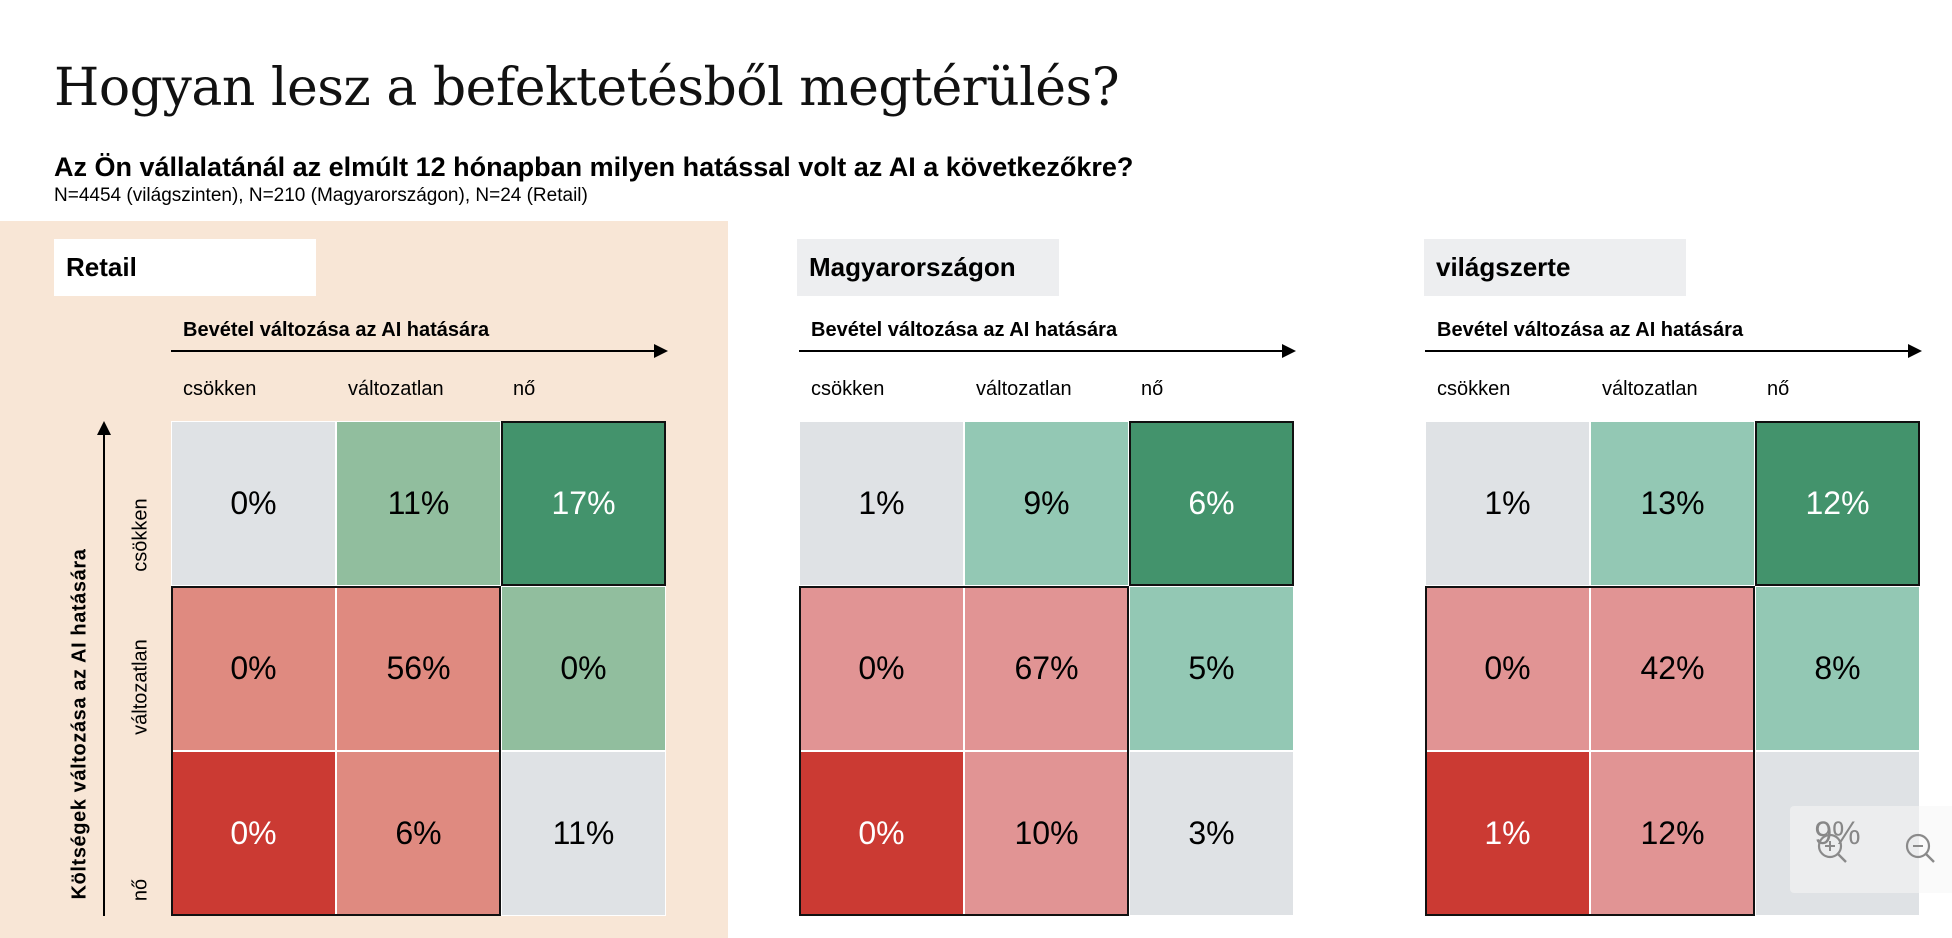 Image resolution: width=1952 pixels, height=938 pixels. What do you see at coordinates (1555, 267) in the screenshot?
I see `panel-title-vilag: világszerte` at bounding box center [1555, 267].